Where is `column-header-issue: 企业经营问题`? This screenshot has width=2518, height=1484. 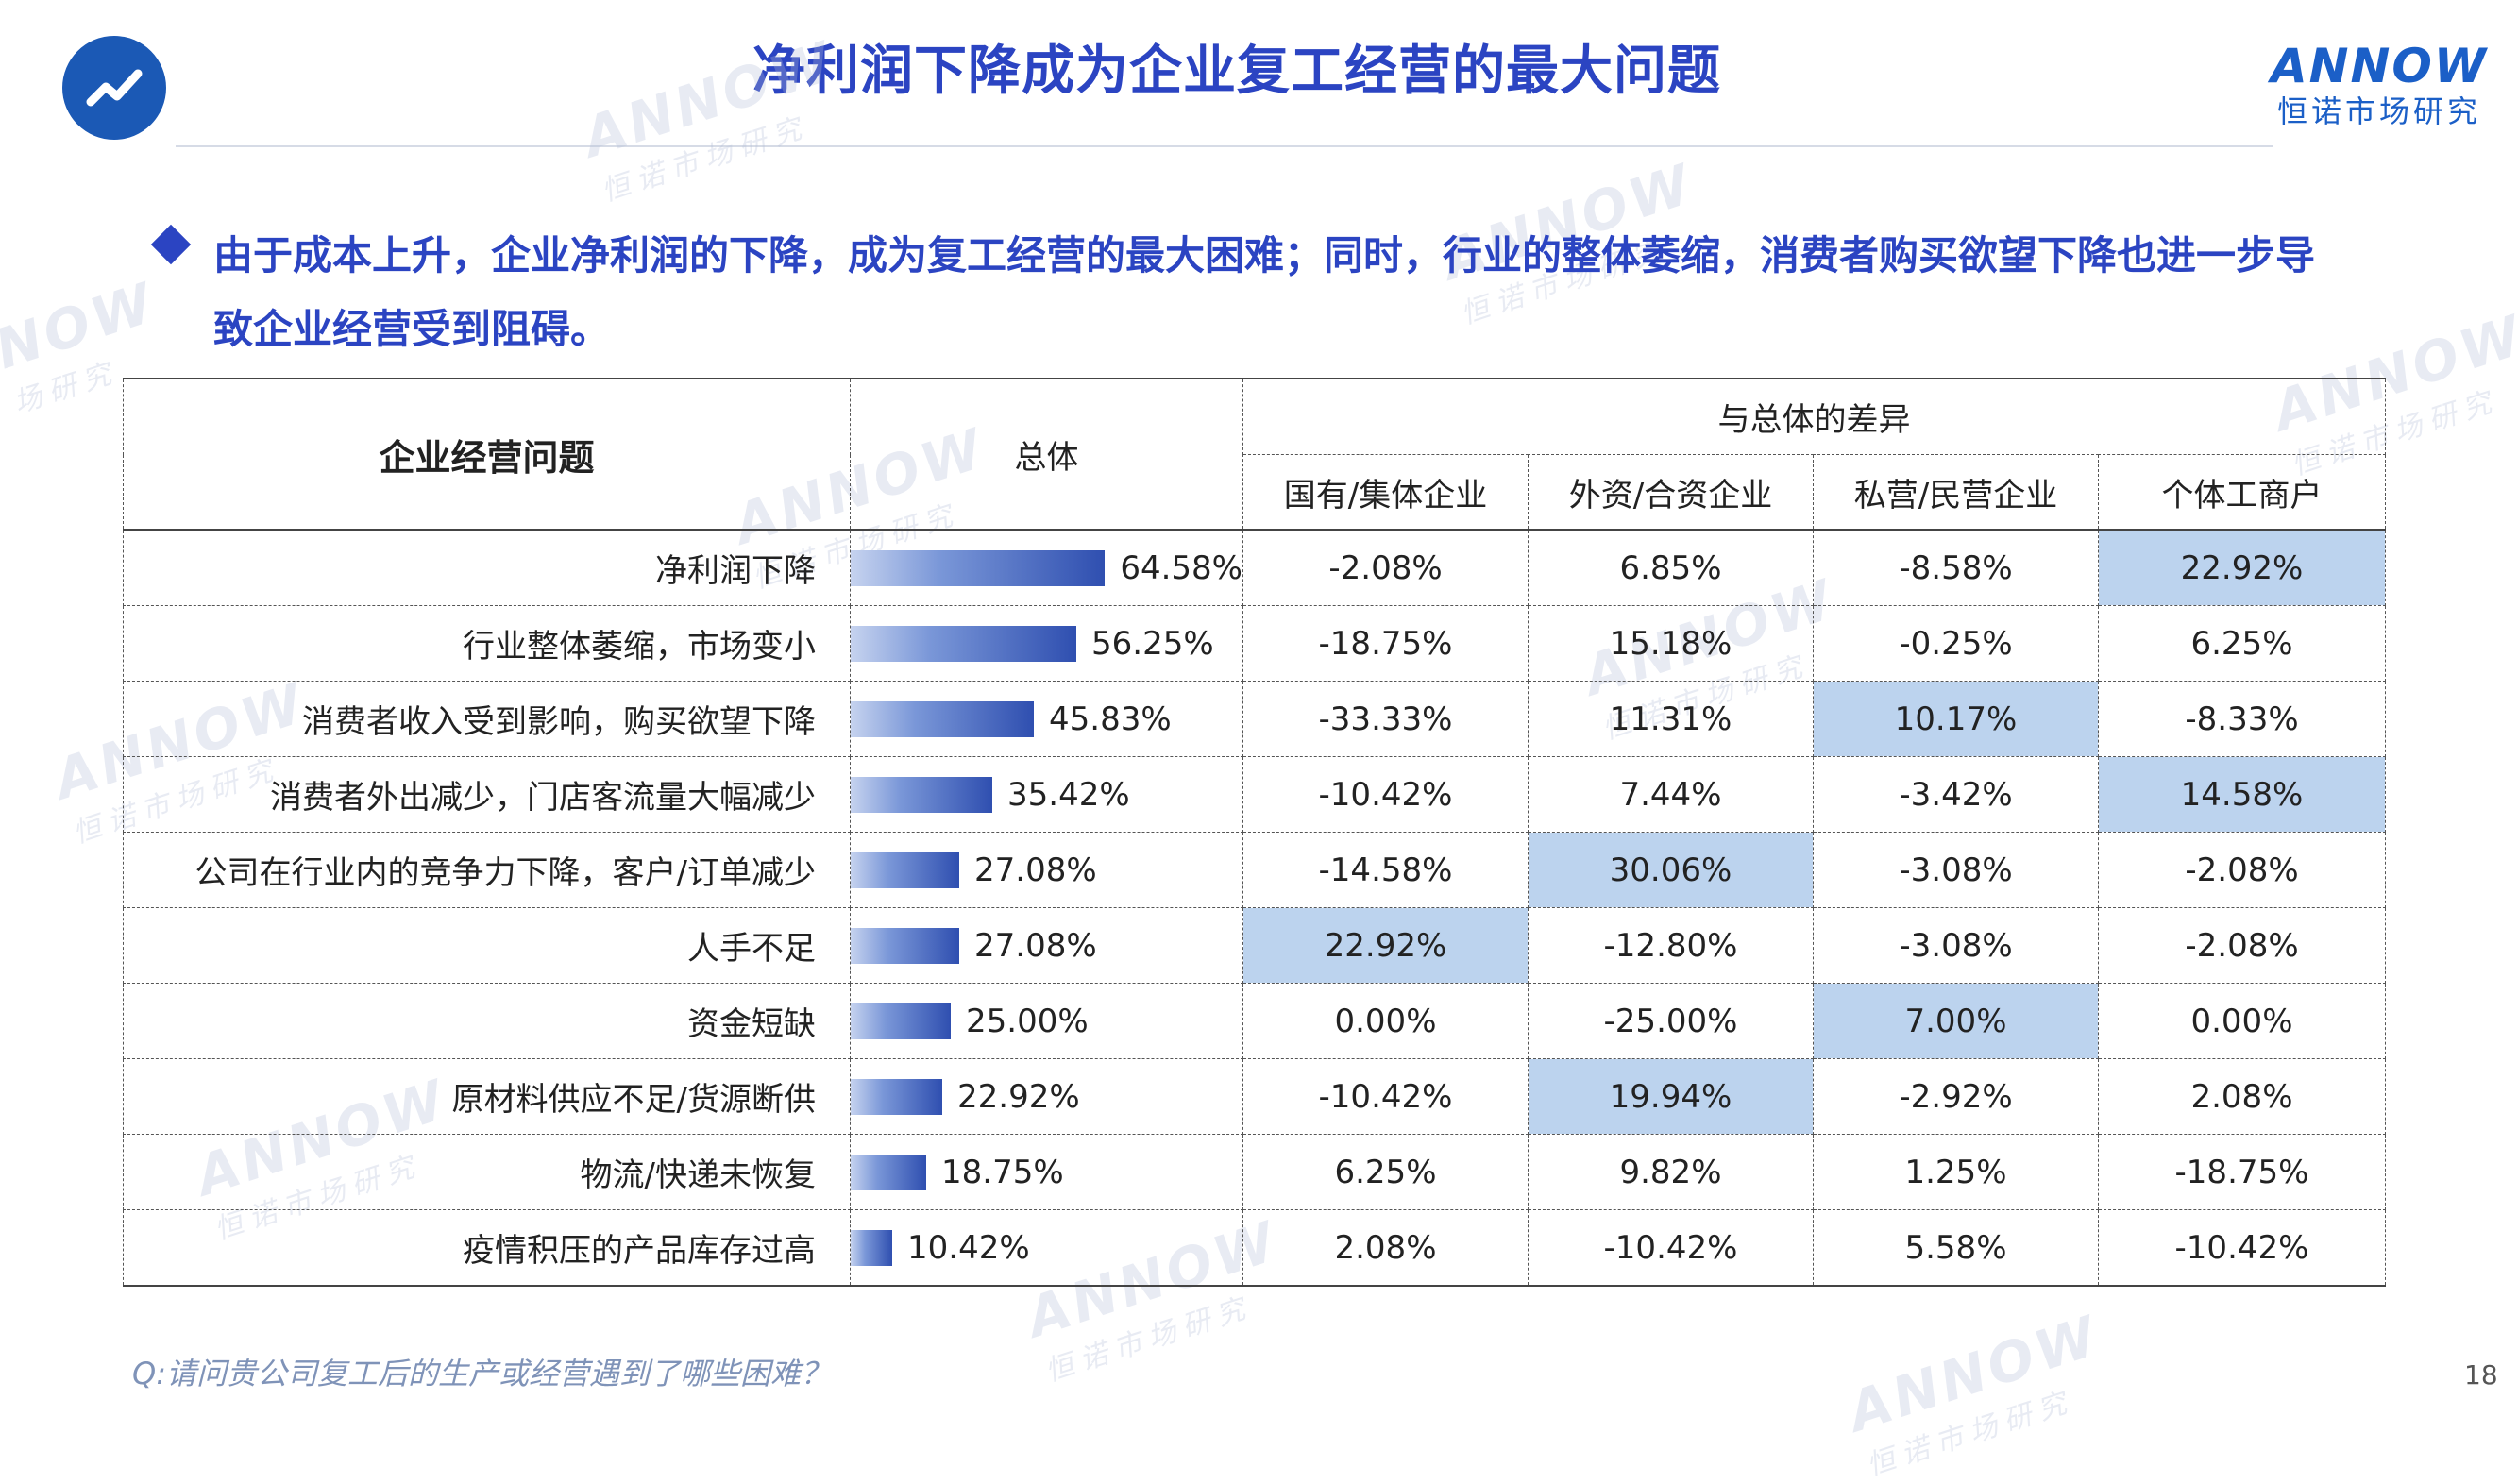 column-header-issue: 企业经营问题 is located at coordinates (487, 454).